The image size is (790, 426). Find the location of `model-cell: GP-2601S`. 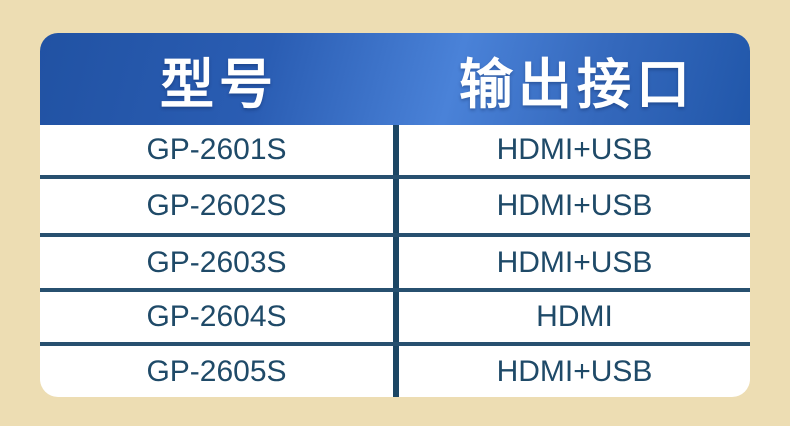

model-cell: GP-2601S is located at coordinates (216, 149).